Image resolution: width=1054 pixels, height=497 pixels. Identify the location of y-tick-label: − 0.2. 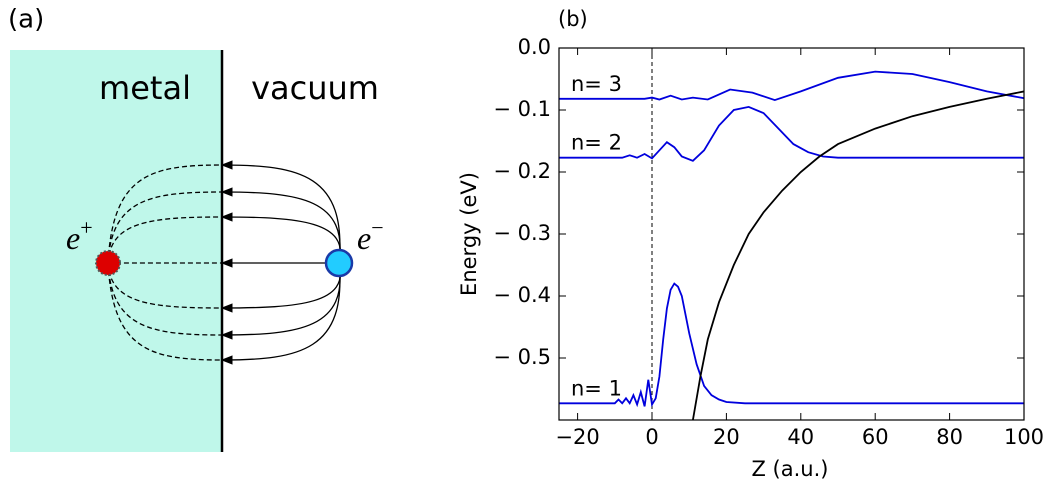
(522, 171).